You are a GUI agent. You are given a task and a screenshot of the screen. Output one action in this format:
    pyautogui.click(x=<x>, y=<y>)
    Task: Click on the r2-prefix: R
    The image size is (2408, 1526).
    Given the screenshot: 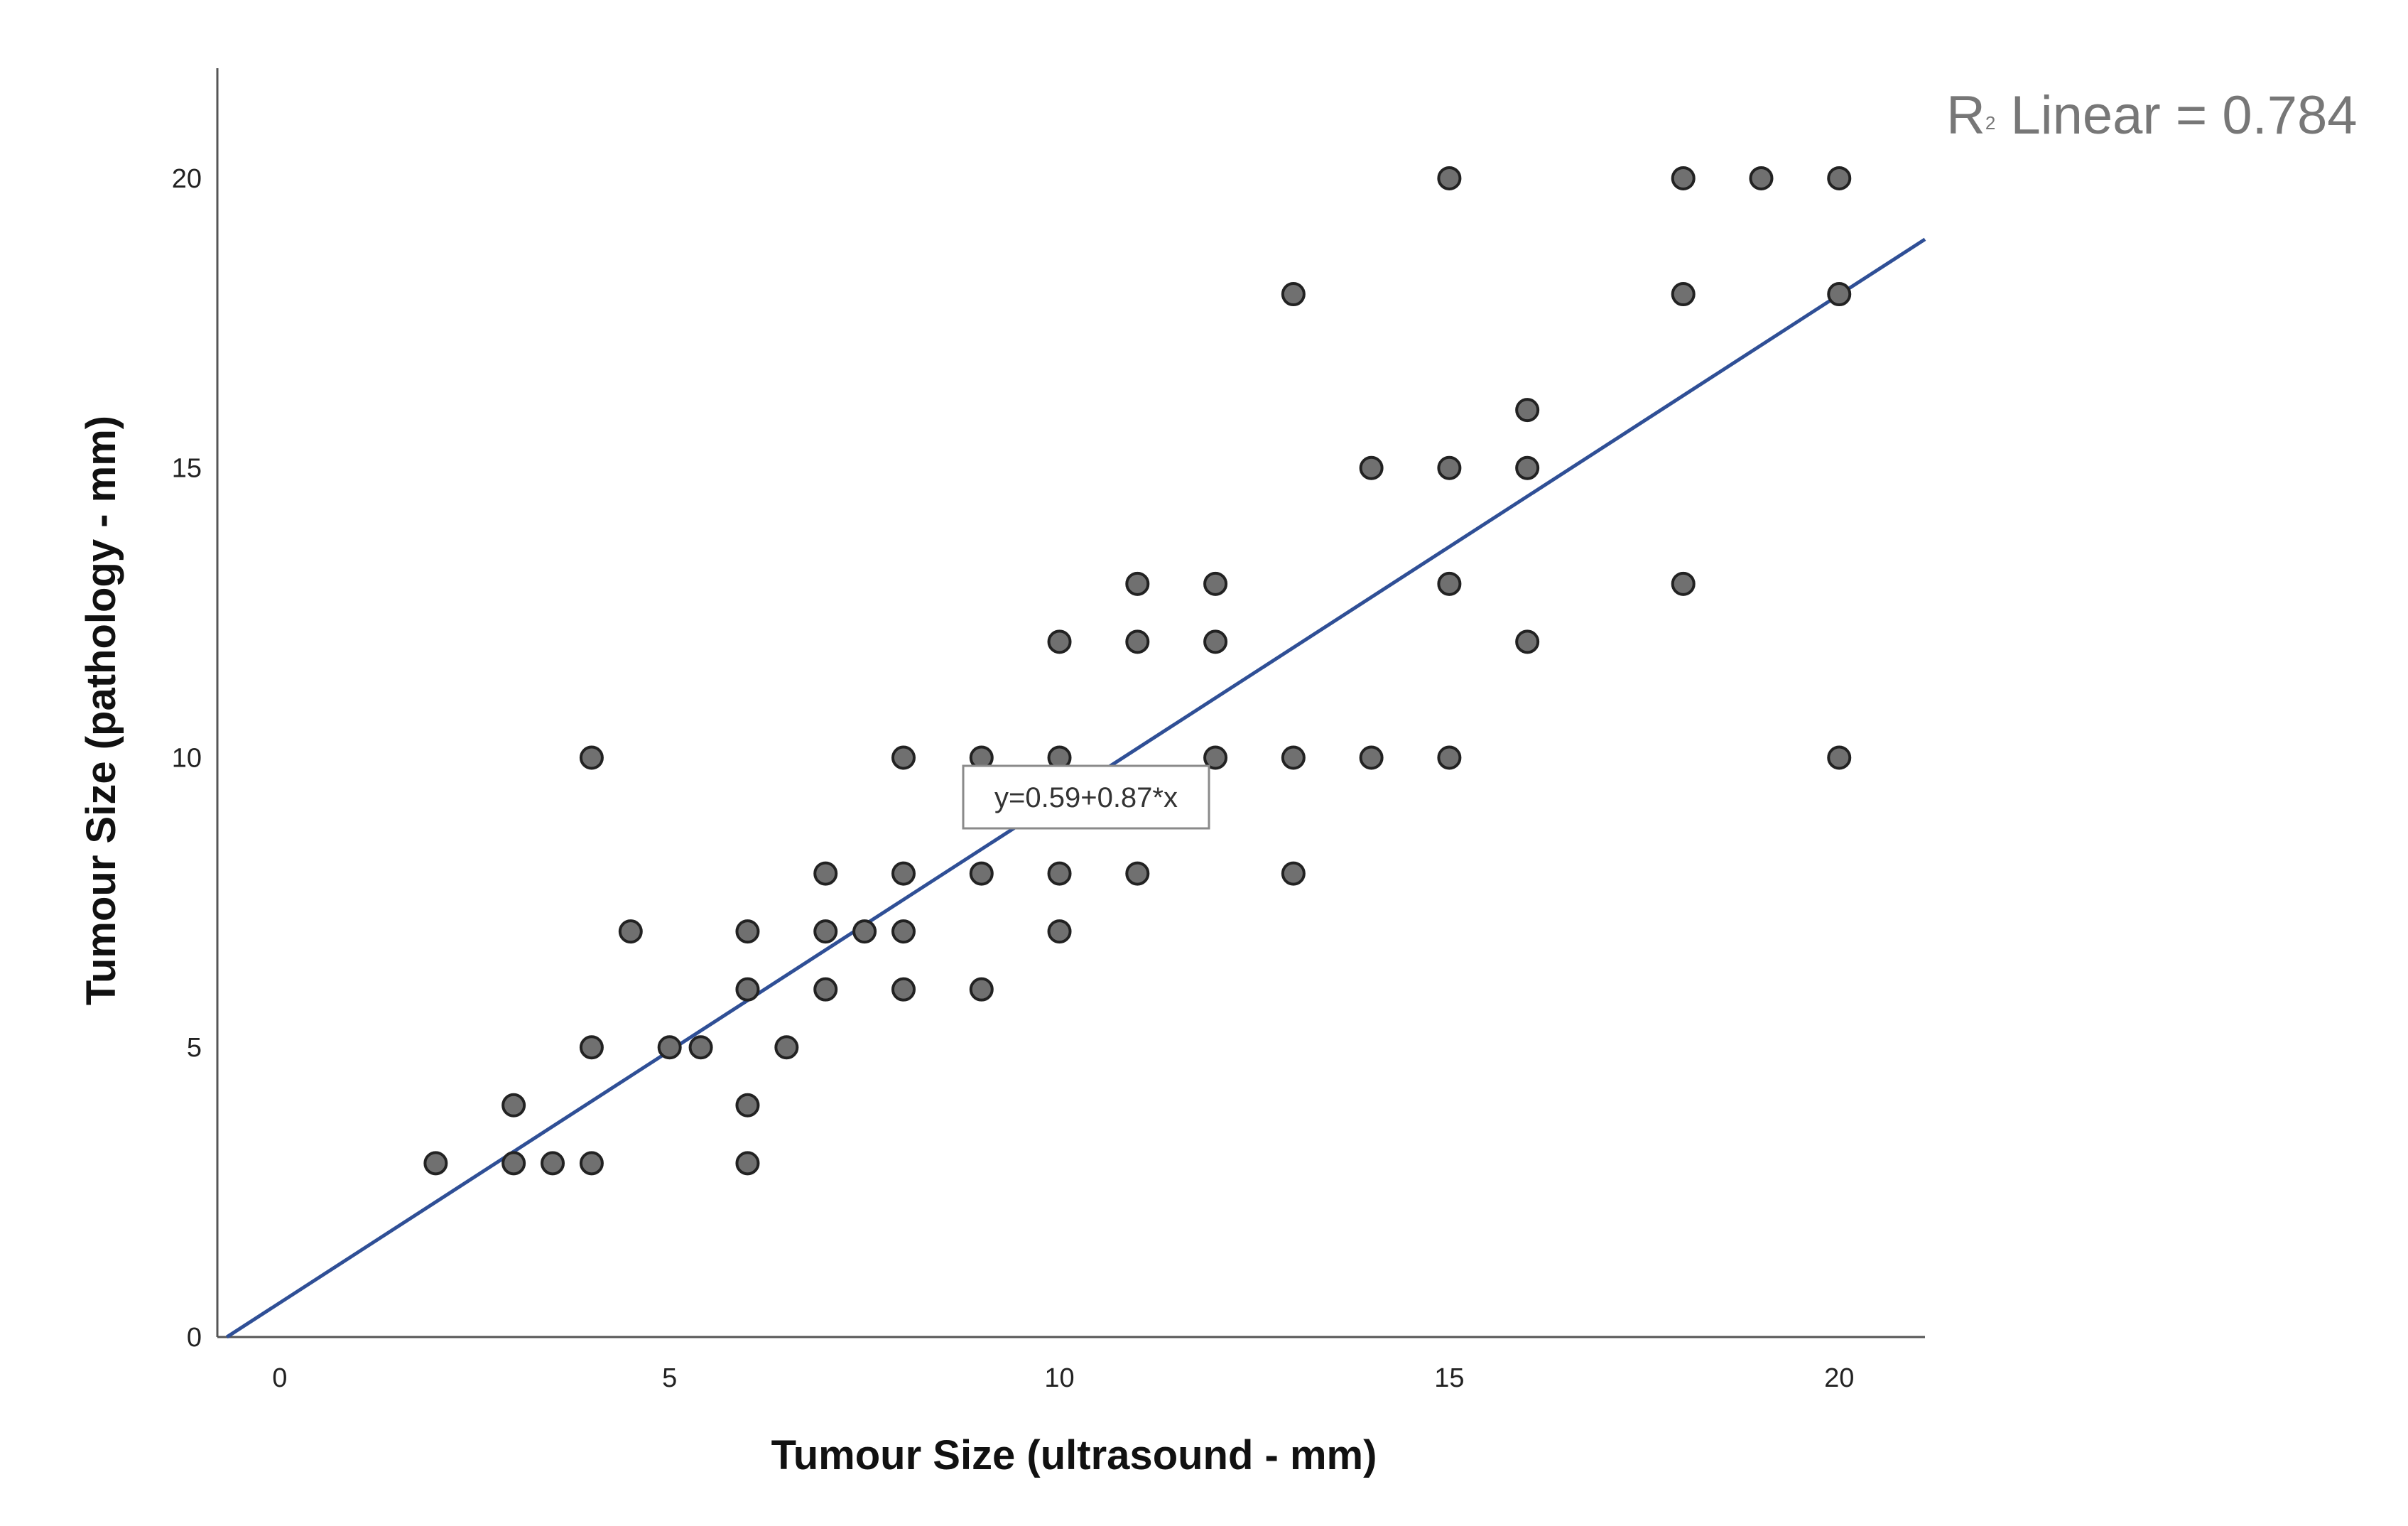 What is the action you would take?
    pyautogui.click(x=1966, y=115)
    